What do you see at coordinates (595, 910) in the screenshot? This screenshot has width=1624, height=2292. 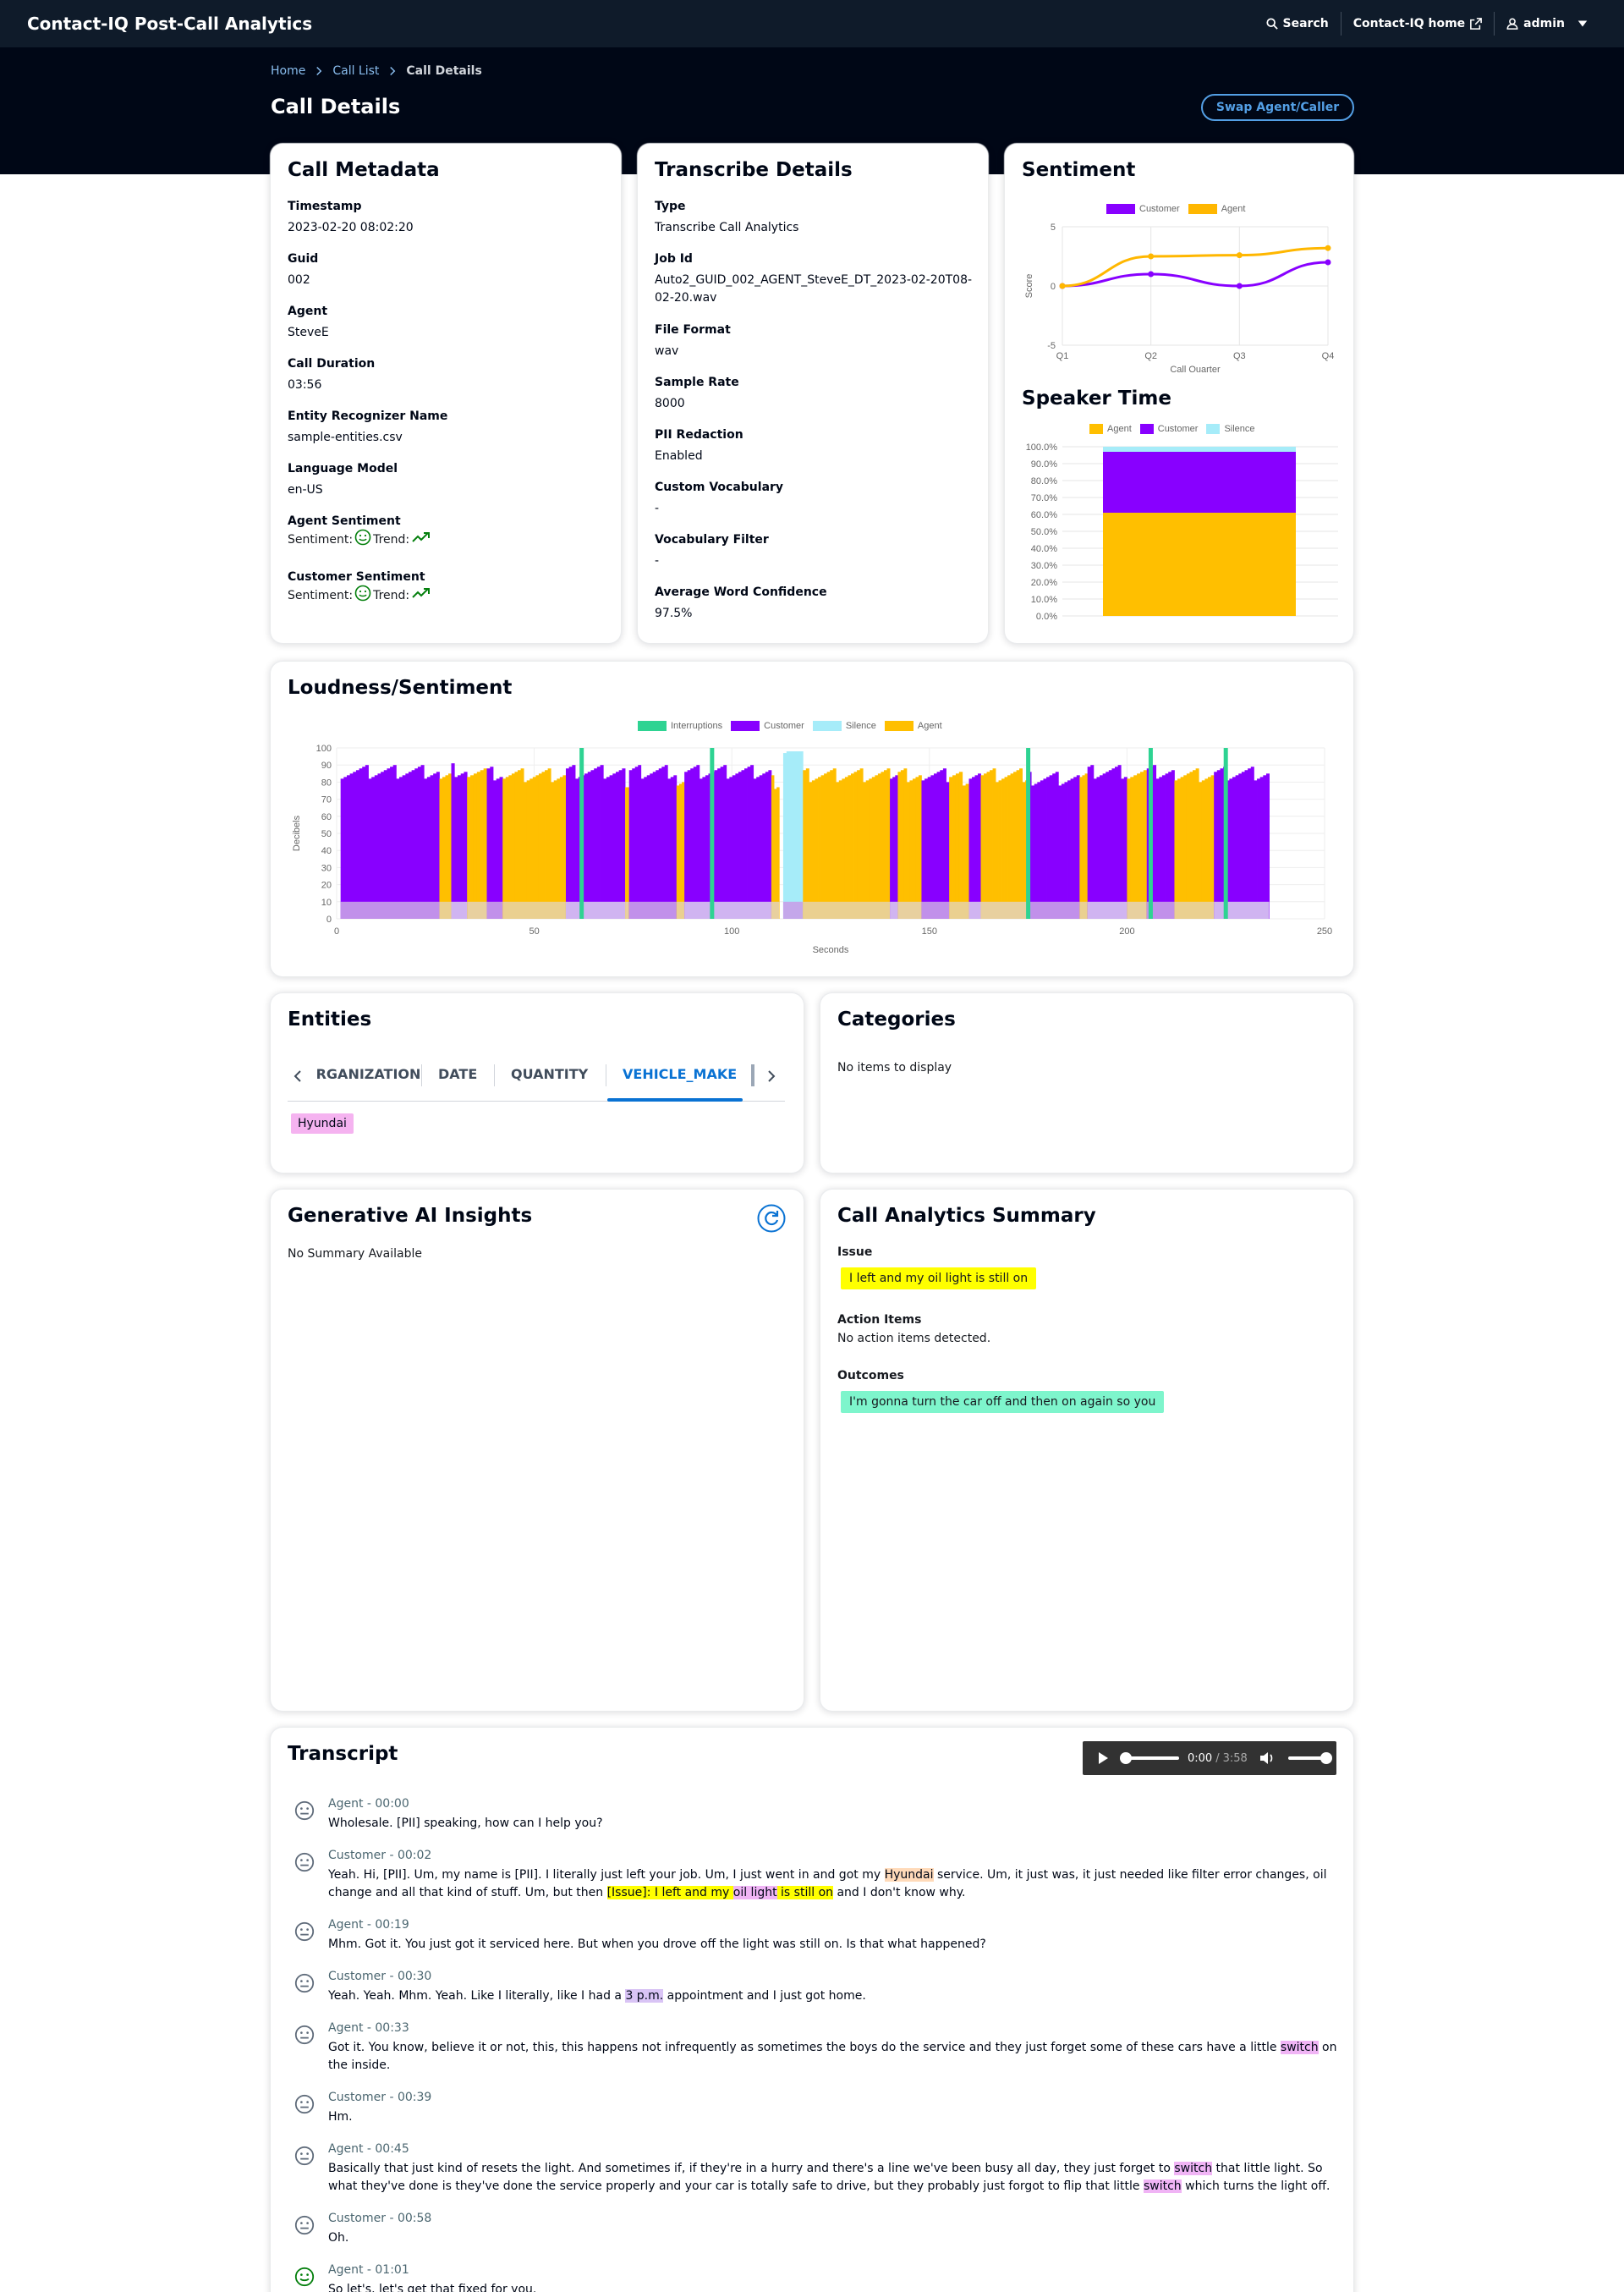 I see `sentiment-strip` at bounding box center [595, 910].